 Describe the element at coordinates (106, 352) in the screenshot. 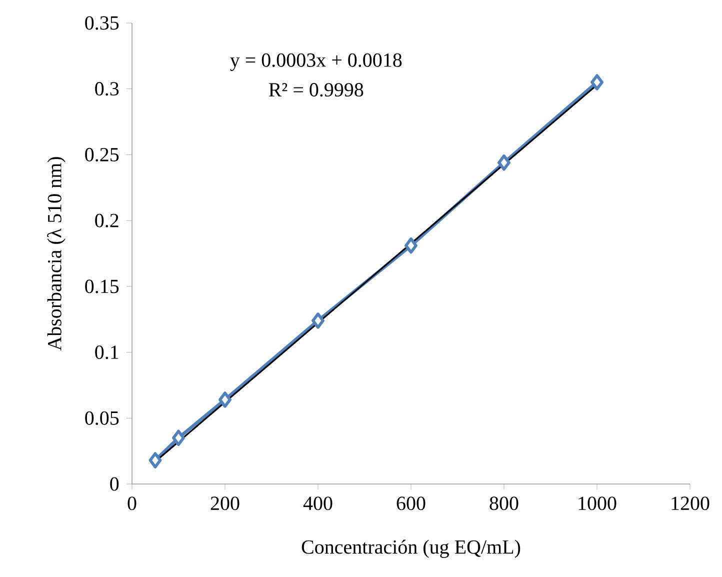

I see `y-tick-label: 0.1` at that location.